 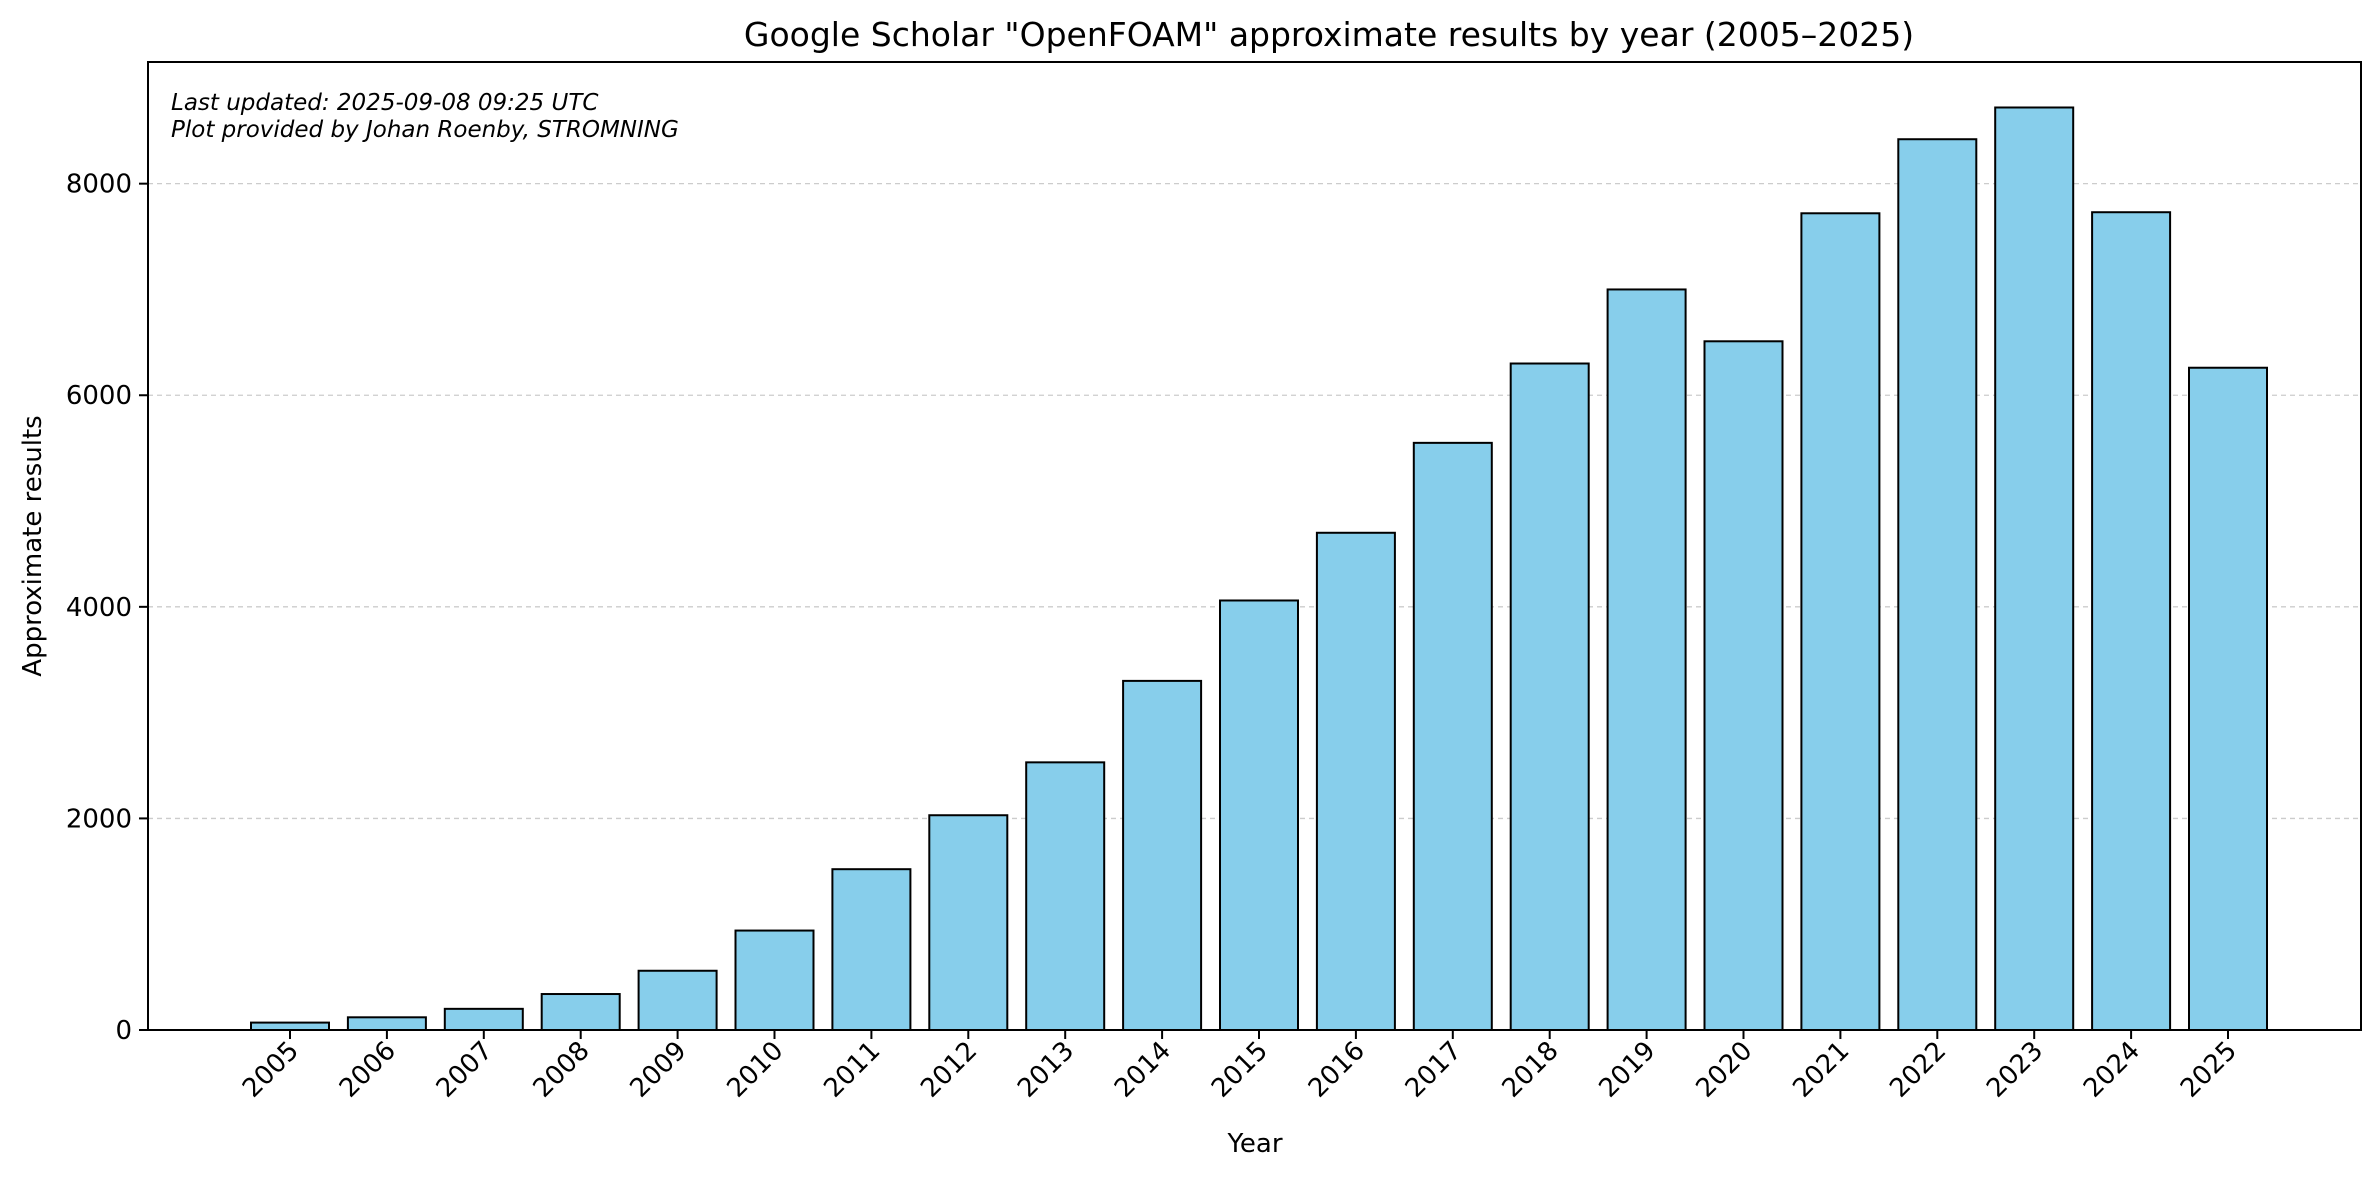 What do you see at coordinates (2131, 621) in the screenshot?
I see `bar-2024` at bounding box center [2131, 621].